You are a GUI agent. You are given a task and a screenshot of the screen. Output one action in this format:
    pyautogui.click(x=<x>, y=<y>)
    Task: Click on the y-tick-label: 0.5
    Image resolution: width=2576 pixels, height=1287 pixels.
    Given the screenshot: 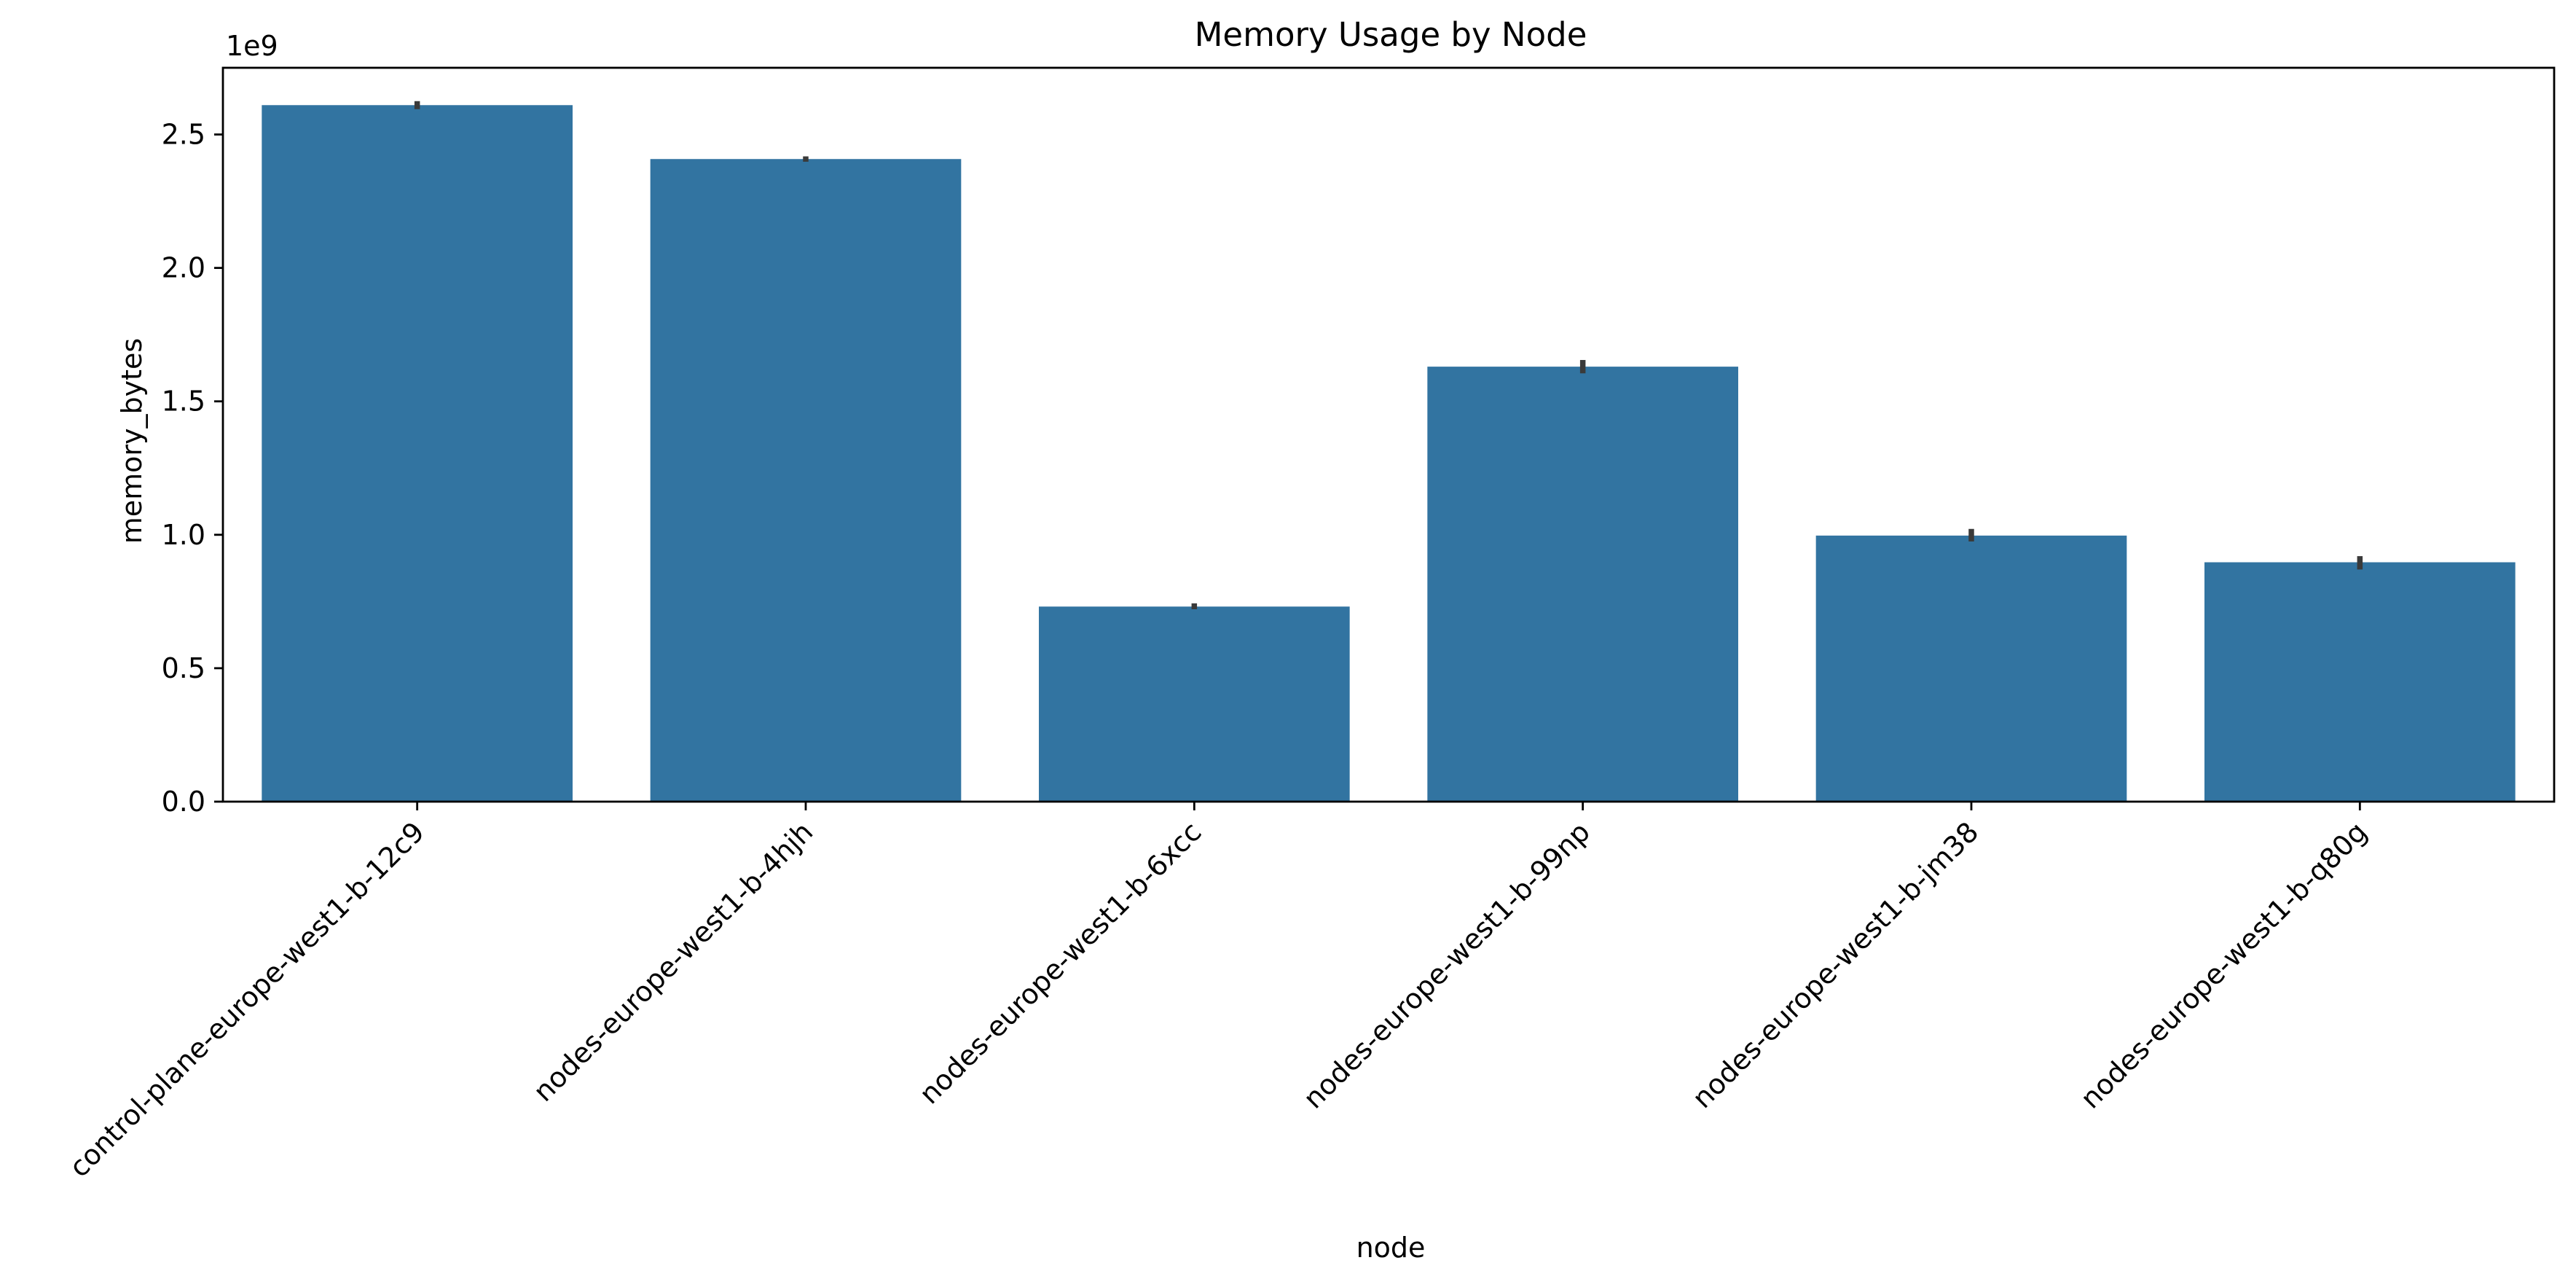 What is the action you would take?
    pyautogui.click(x=183, y=668)
    